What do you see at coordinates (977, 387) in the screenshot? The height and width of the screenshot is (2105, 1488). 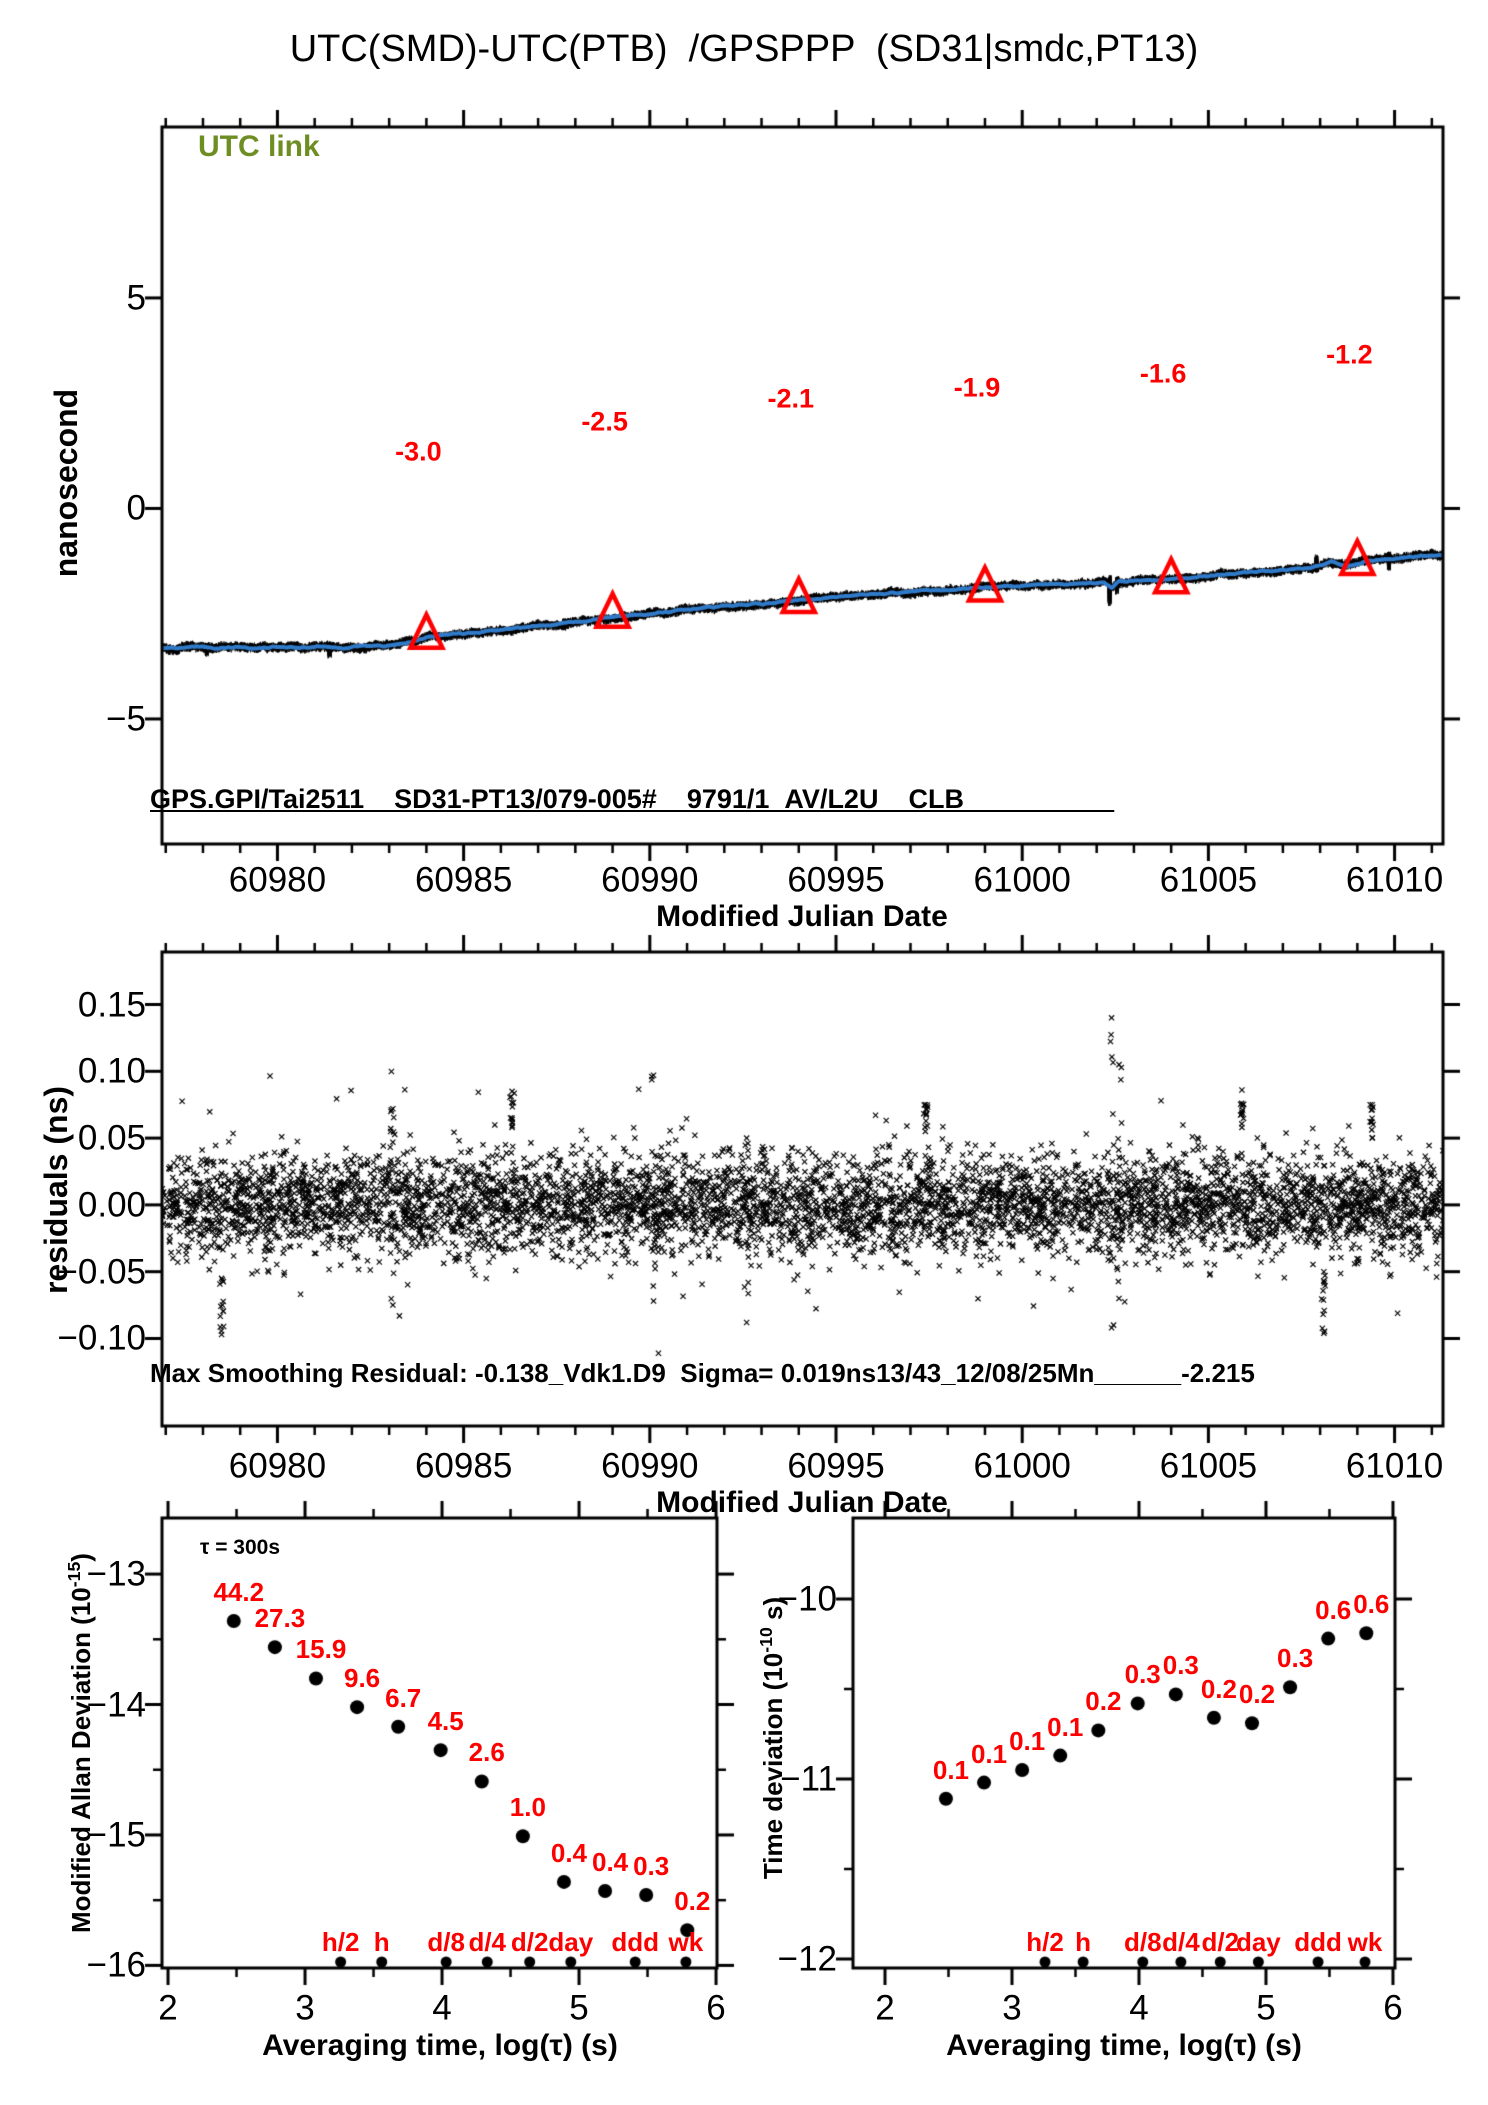 I see `p1-triangle-label: -1.9` at bounding box center [977, 387].